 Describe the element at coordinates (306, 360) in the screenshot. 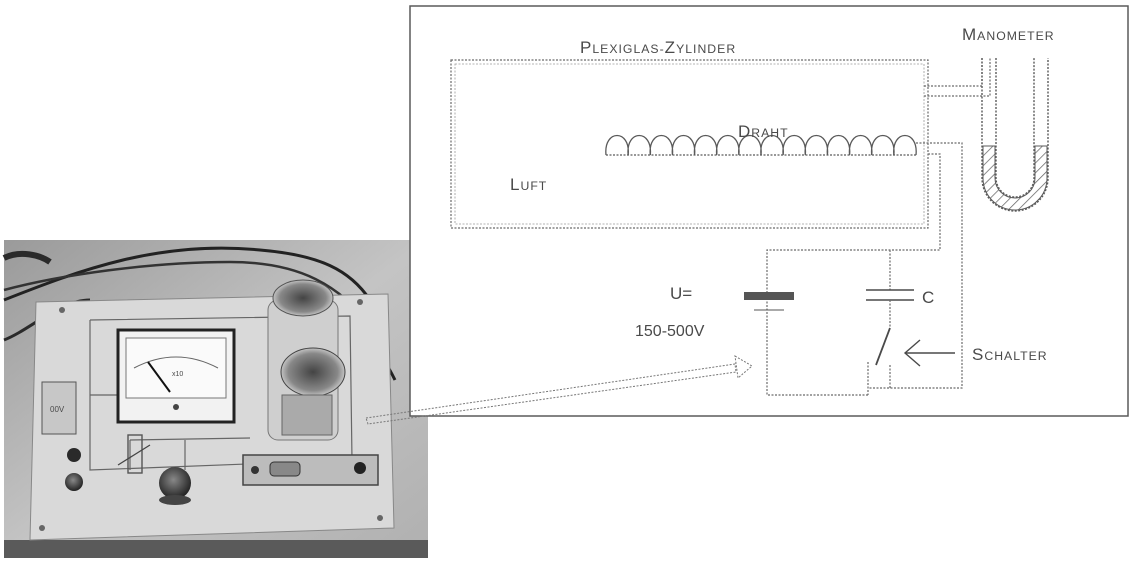

I see `photo-cylinders` at that location.